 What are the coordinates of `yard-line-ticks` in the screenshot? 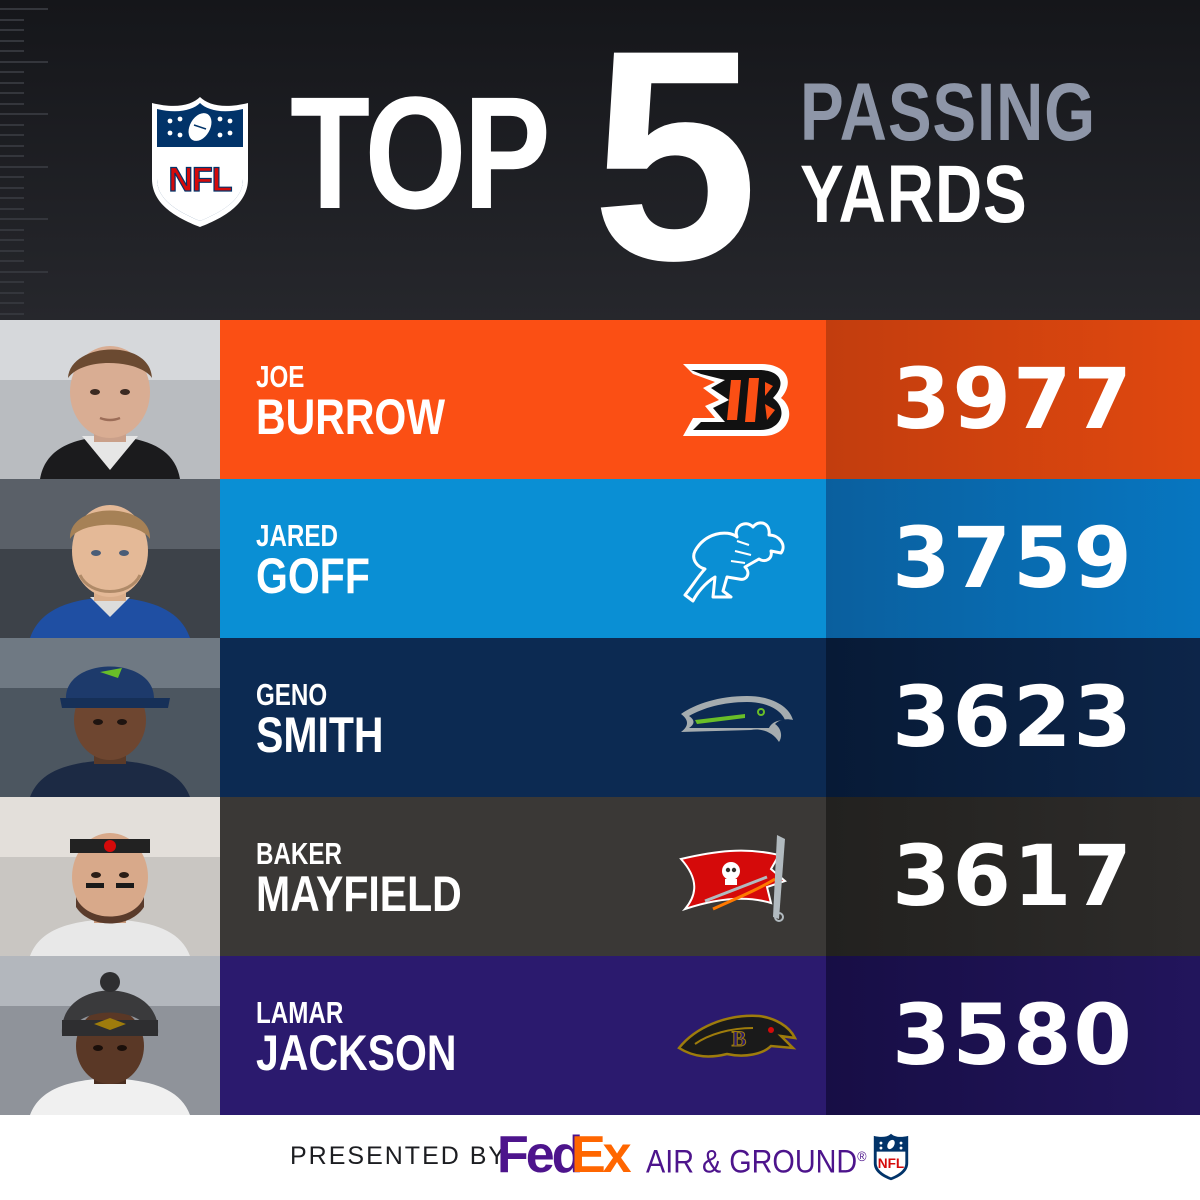 It's located at (30, 160).